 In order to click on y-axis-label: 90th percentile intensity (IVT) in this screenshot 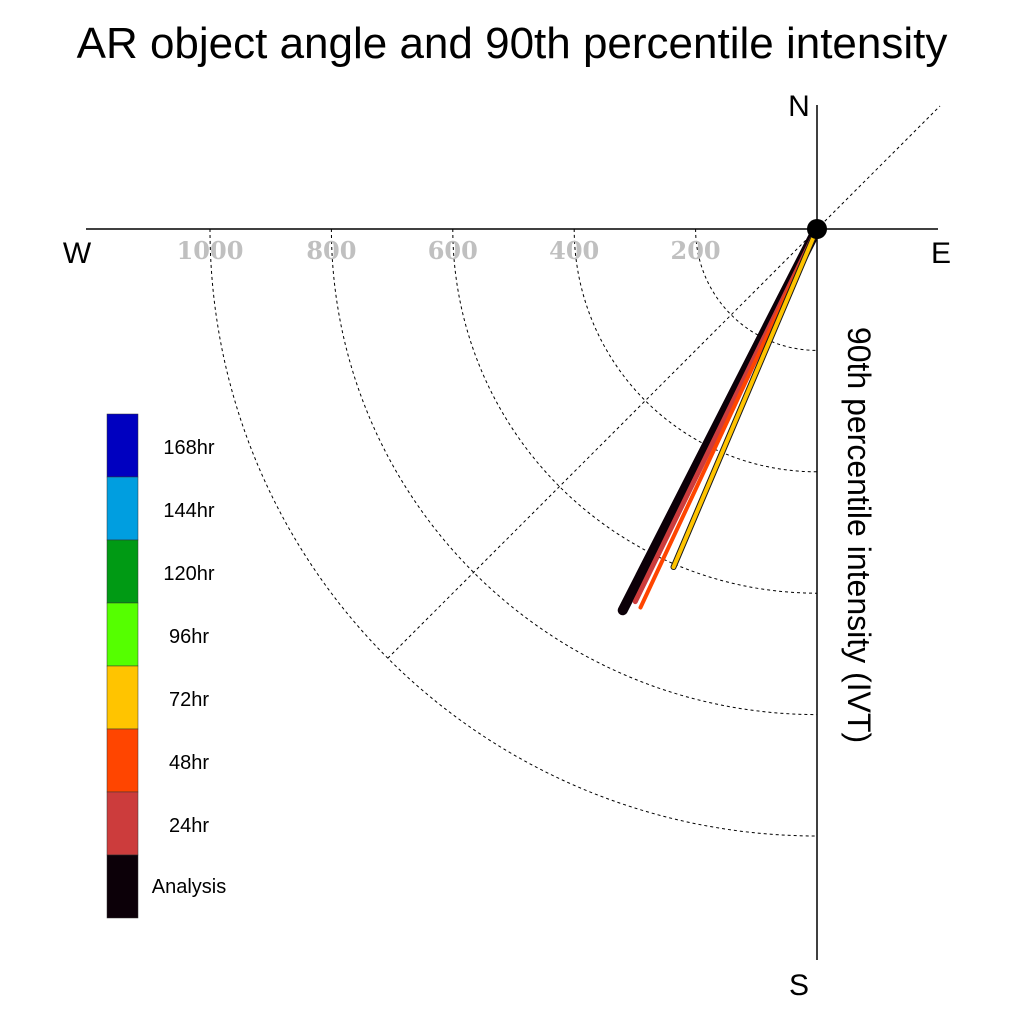, I will do `click(859, 535)`.